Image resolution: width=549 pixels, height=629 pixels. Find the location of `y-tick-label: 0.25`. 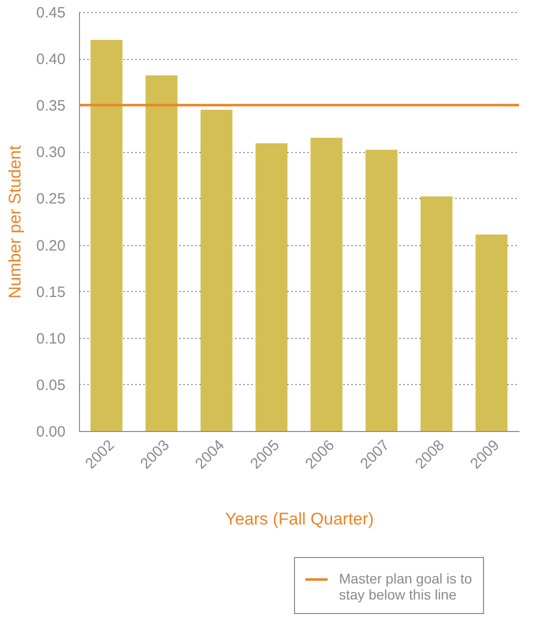

y-tick-label: 0.25 is located at coordinates (51, 199).